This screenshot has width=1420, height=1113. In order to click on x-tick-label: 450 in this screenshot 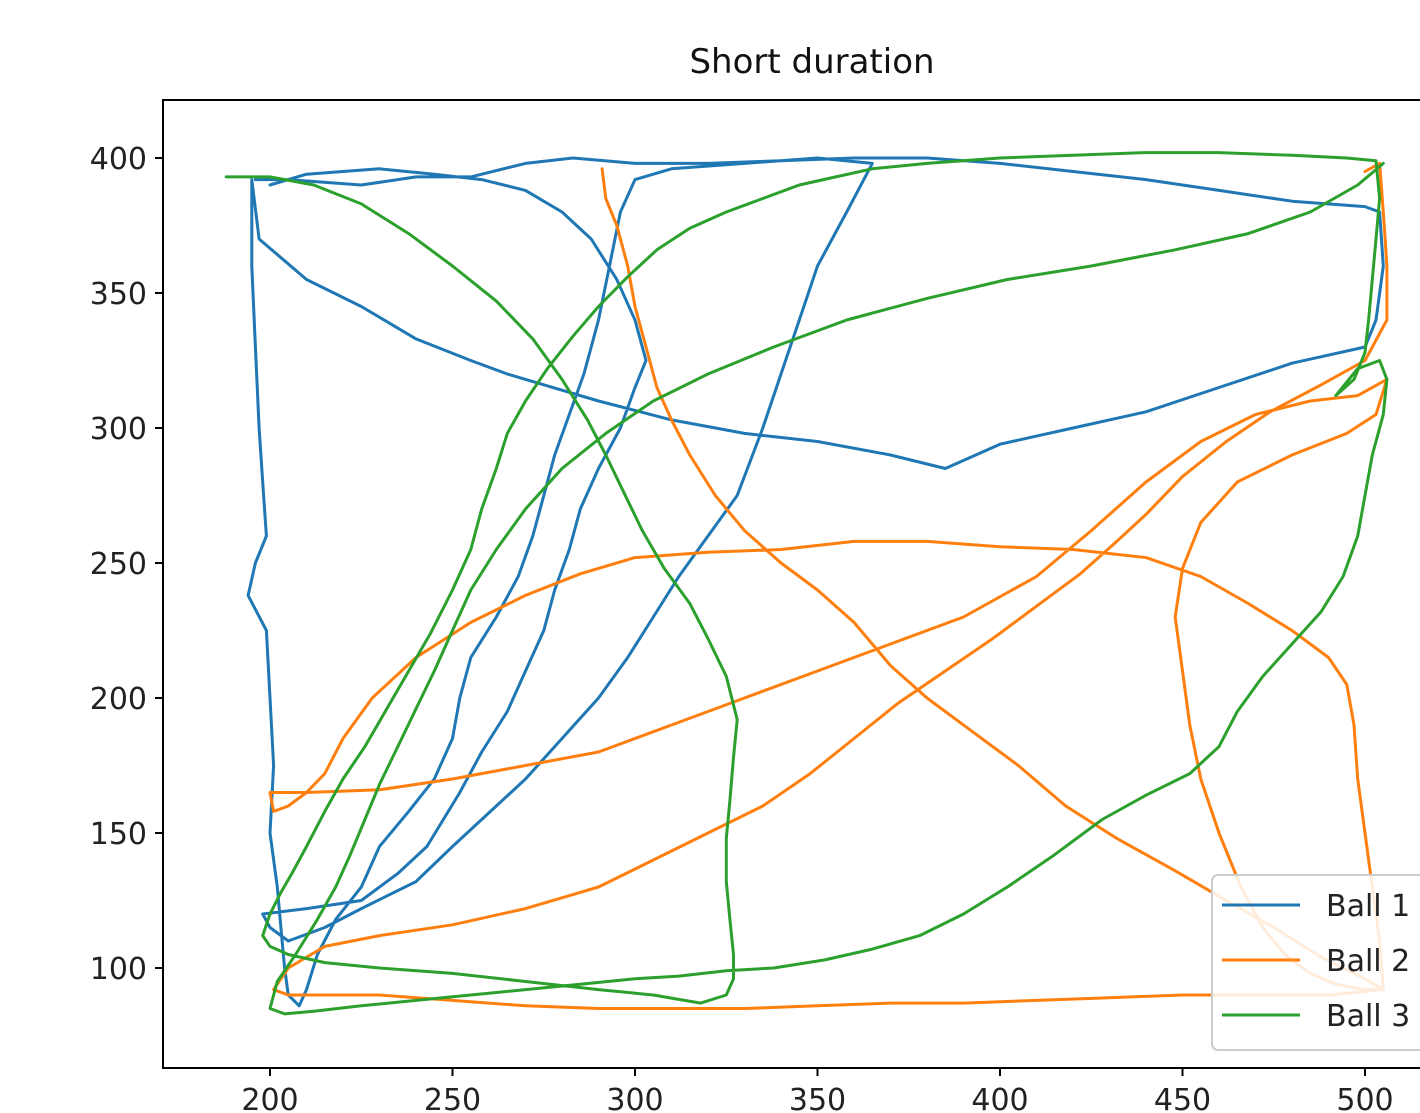, I will do `click(1182, 1098)`.